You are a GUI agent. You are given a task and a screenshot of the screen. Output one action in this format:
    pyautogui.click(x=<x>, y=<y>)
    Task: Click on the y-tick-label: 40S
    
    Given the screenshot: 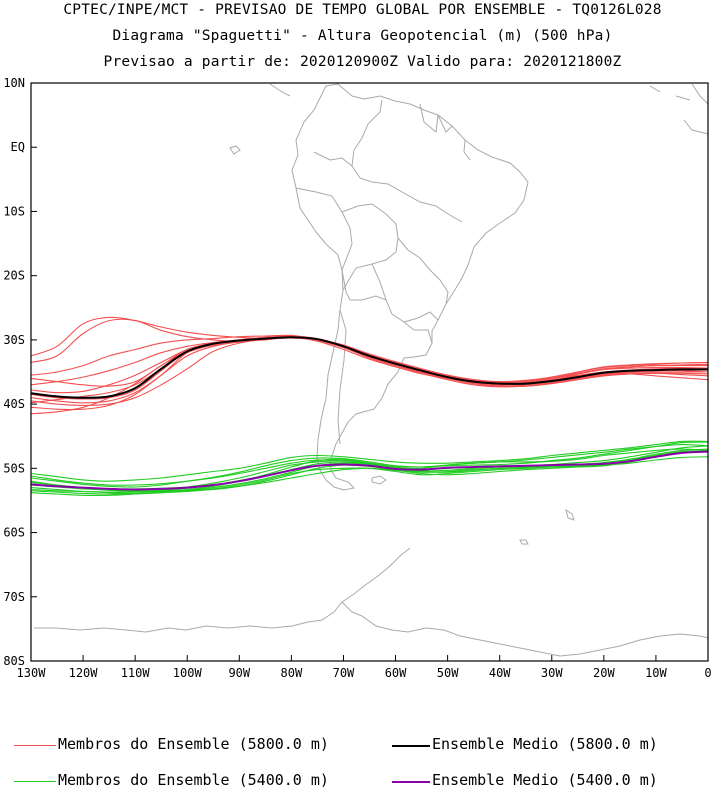 What is the action you would take?
    pyautogui.click(x=14, y=404)
    